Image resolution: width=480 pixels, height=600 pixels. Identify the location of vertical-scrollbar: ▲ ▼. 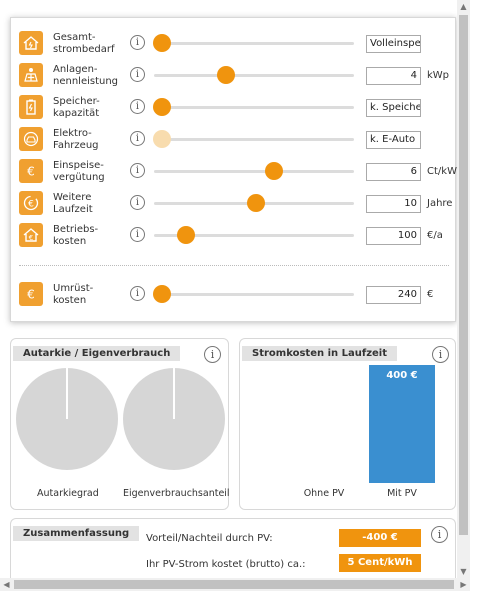
(463, 289).